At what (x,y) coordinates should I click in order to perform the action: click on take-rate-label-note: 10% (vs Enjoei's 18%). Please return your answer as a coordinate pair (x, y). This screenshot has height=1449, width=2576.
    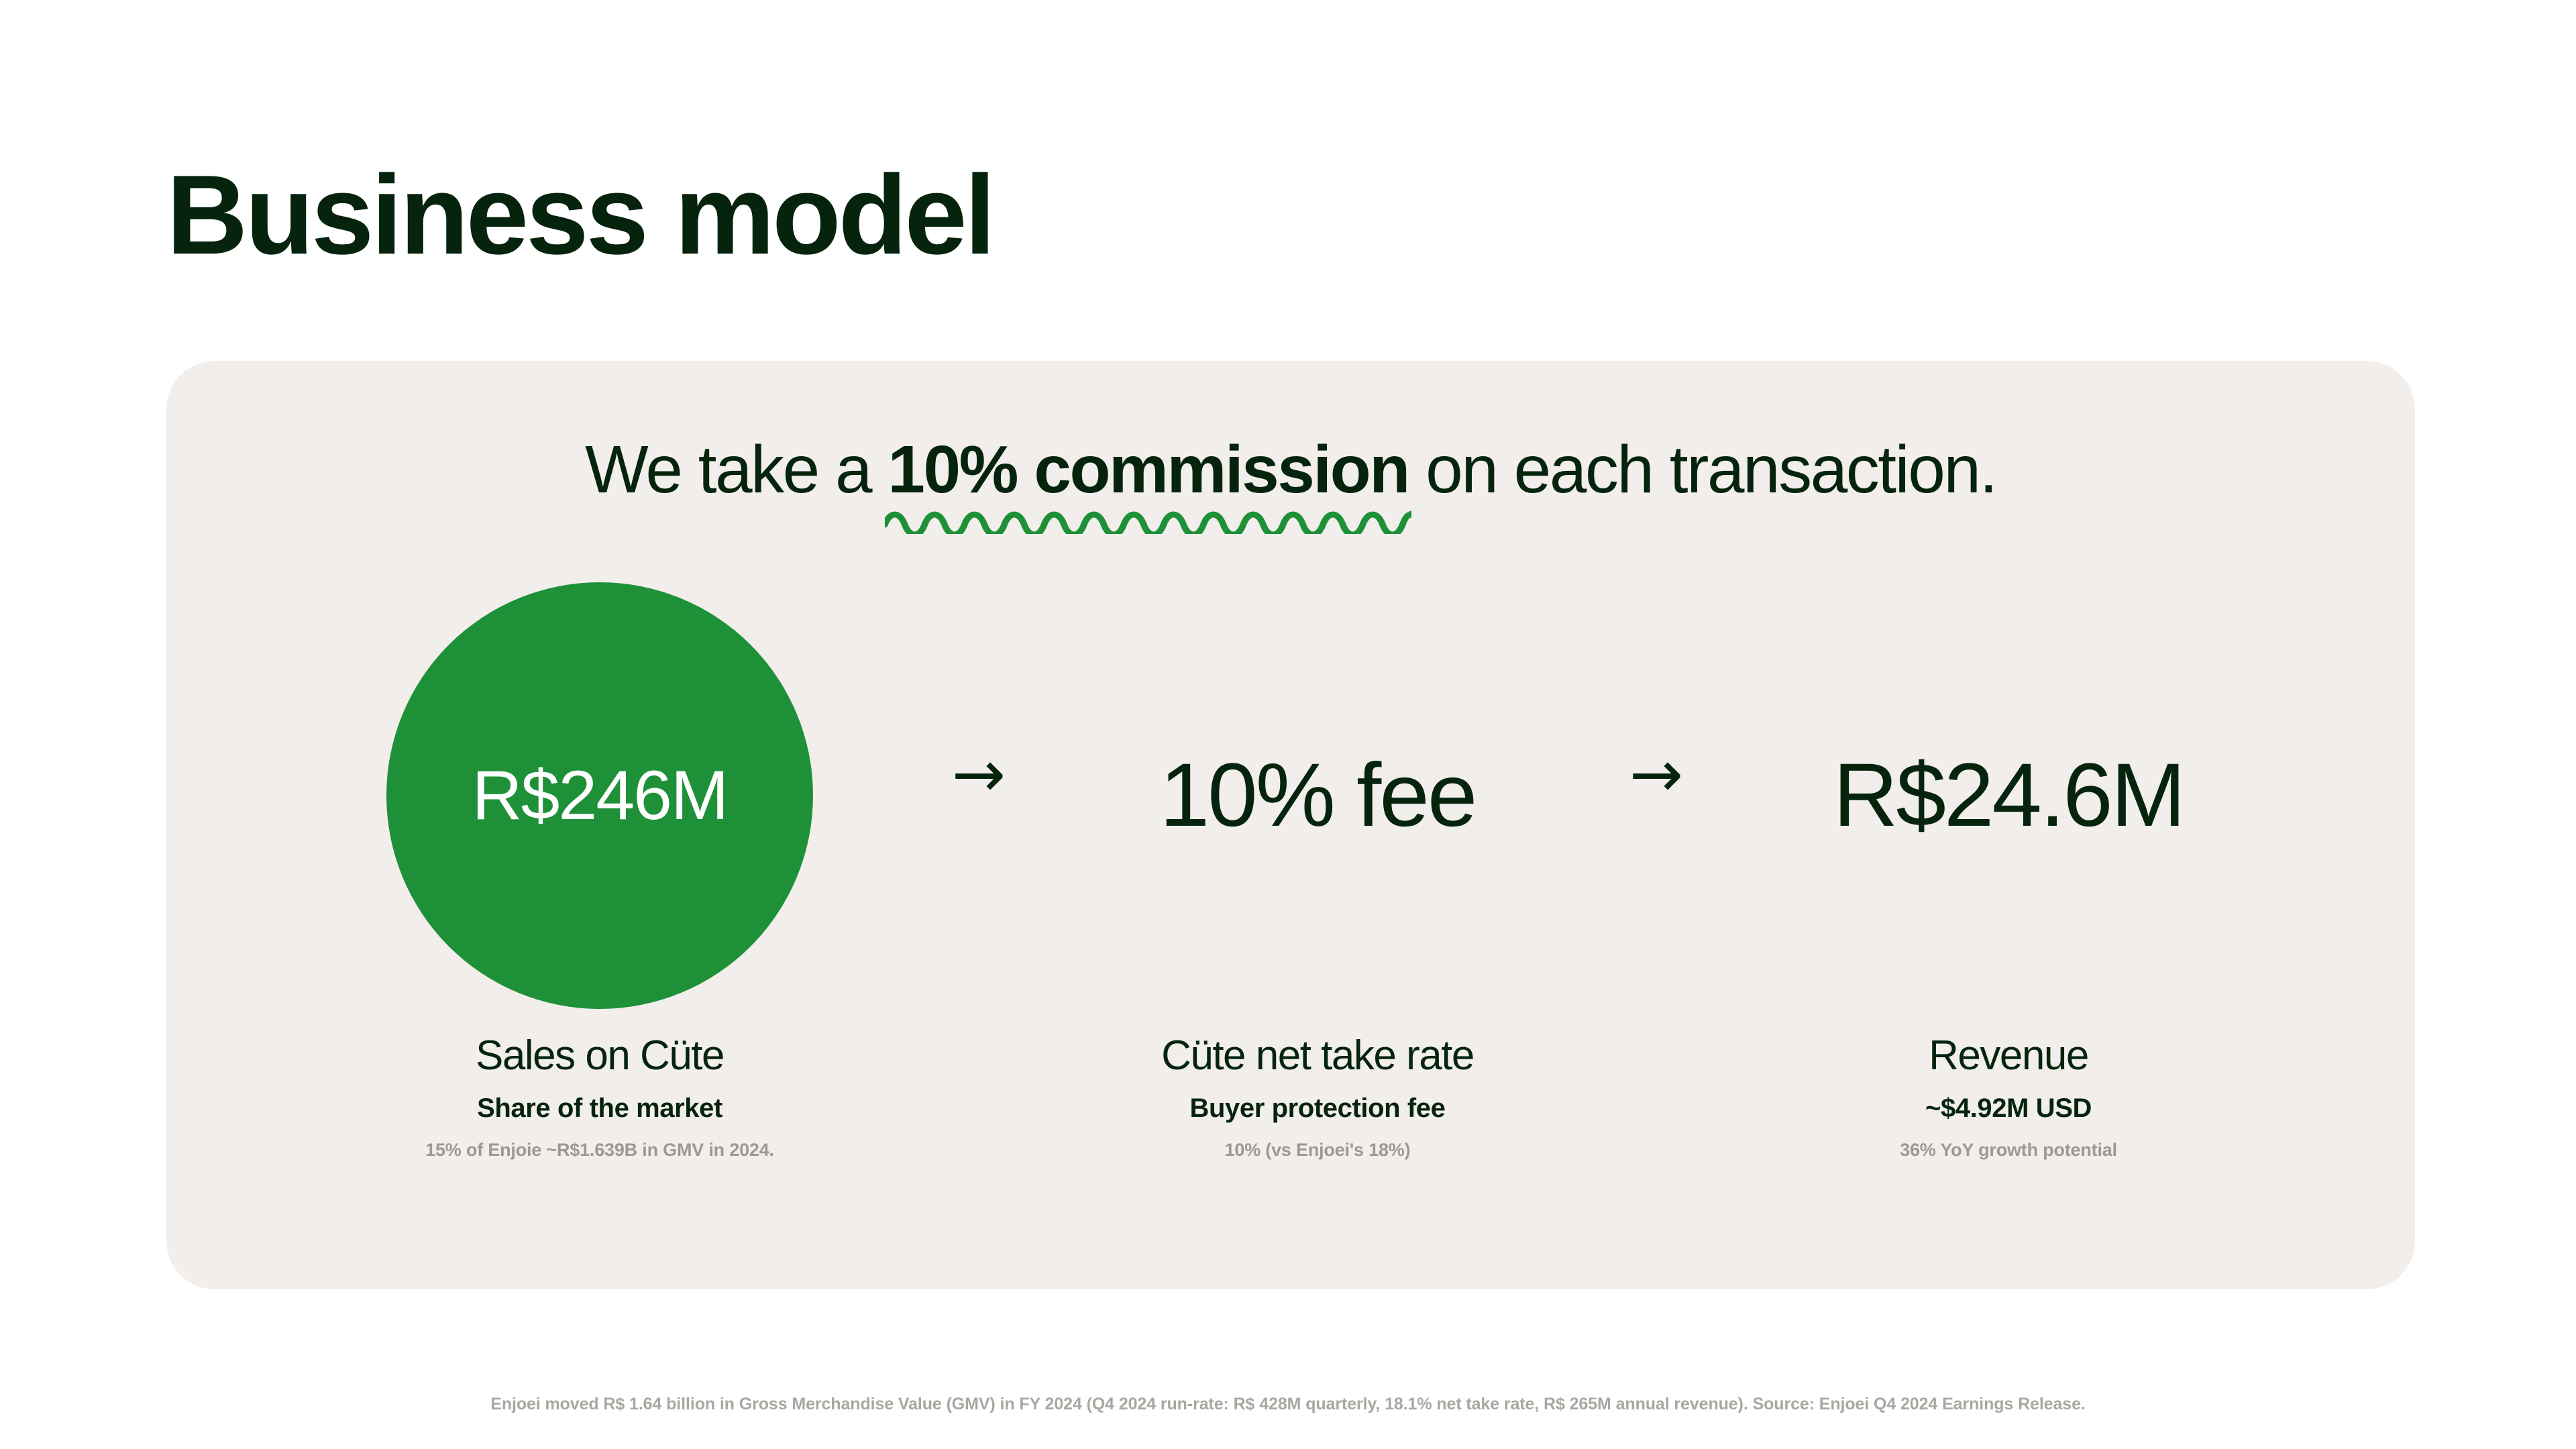
    Looking at the image, I should click on (1317, 1150).